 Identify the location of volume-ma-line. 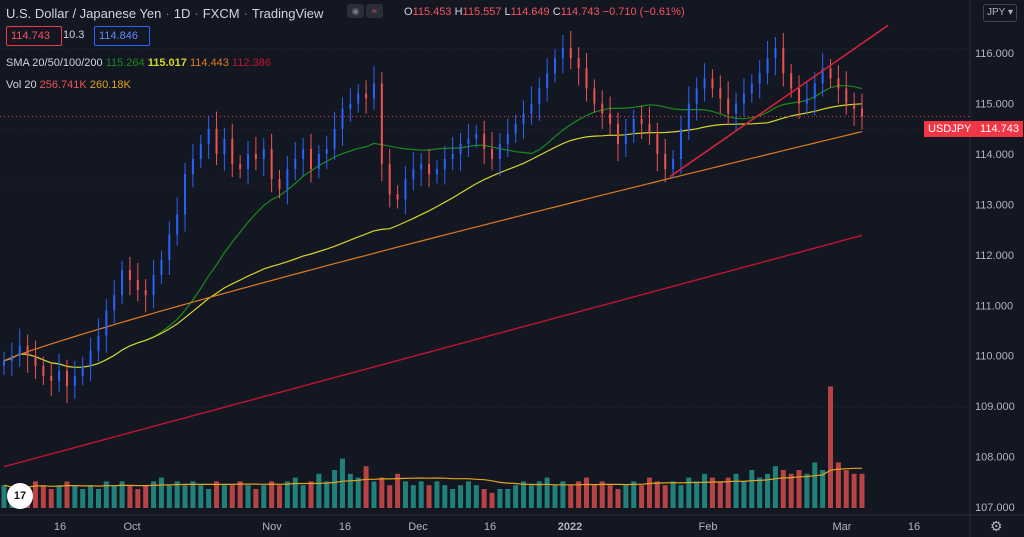
(432, 477).